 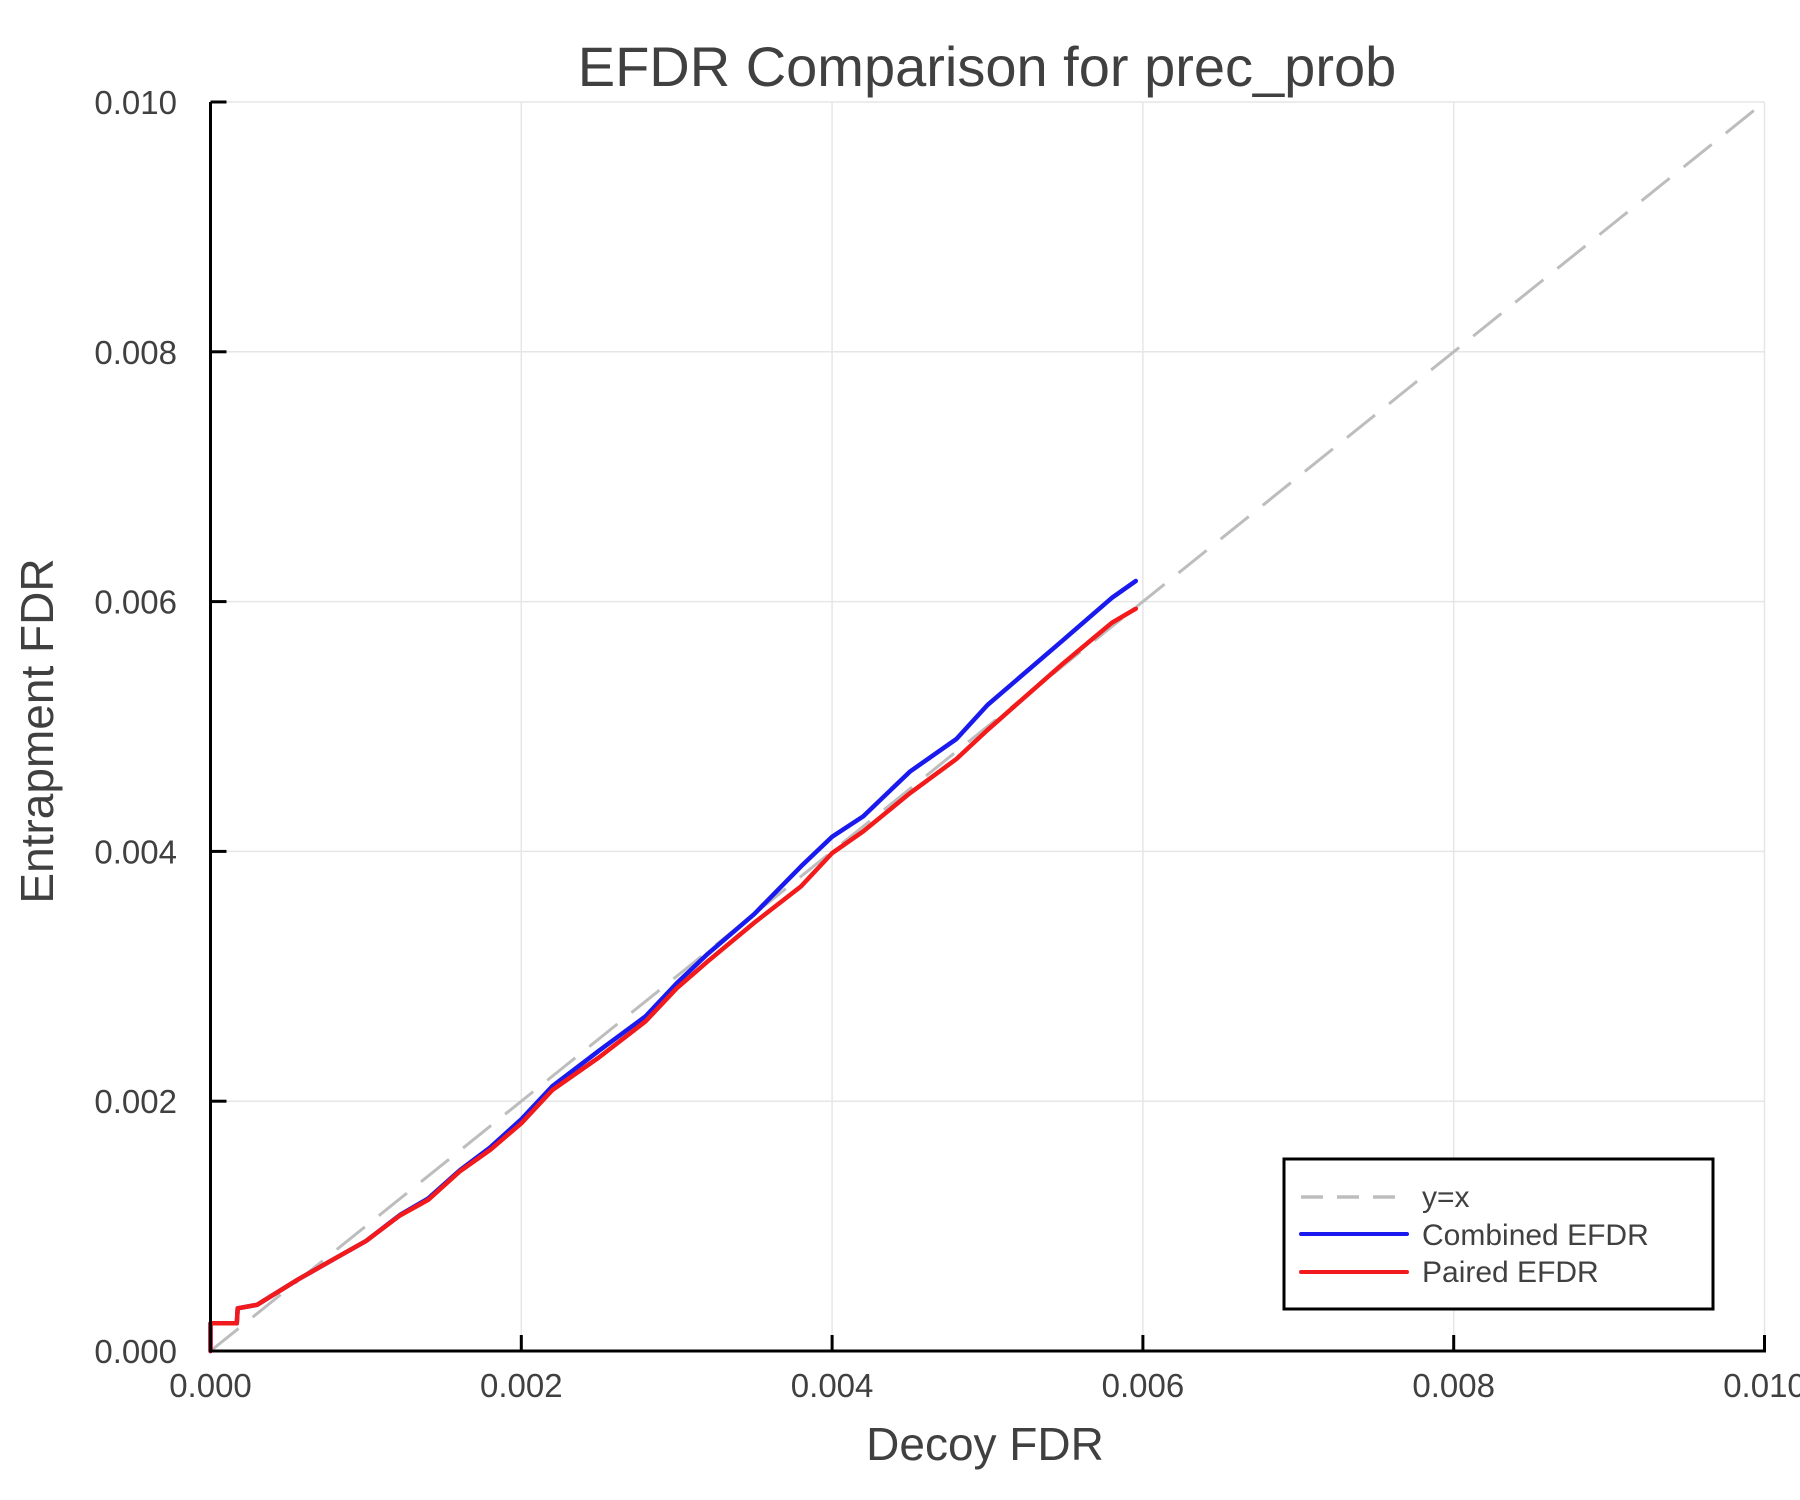 I want to click on y-axis-label: Entrapment FDR, so click(x=37, y=730).